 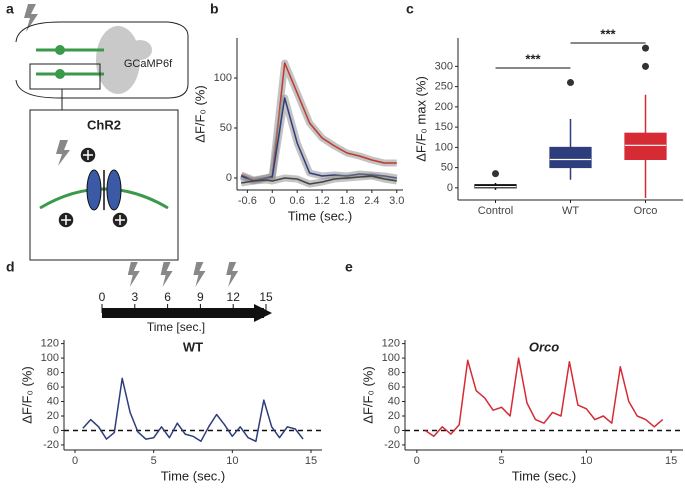 I want to click on gcamp-label: GCaMP6f, so click(x=148, y=64).